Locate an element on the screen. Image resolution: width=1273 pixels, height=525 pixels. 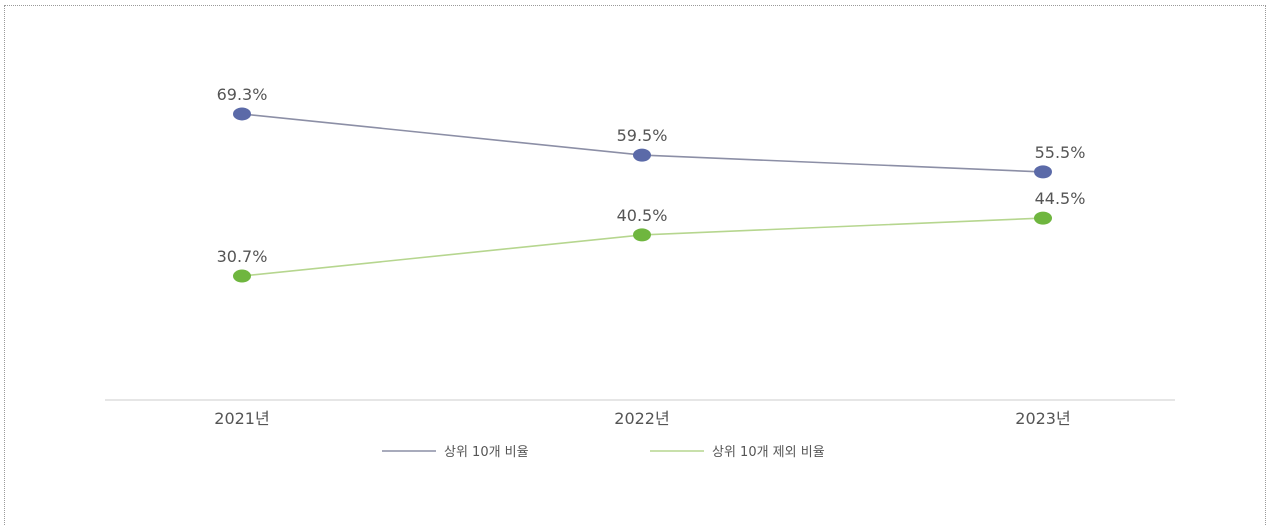
series-2: 30.7% 40.5% 44.5% is located at coordinates (651, 236).